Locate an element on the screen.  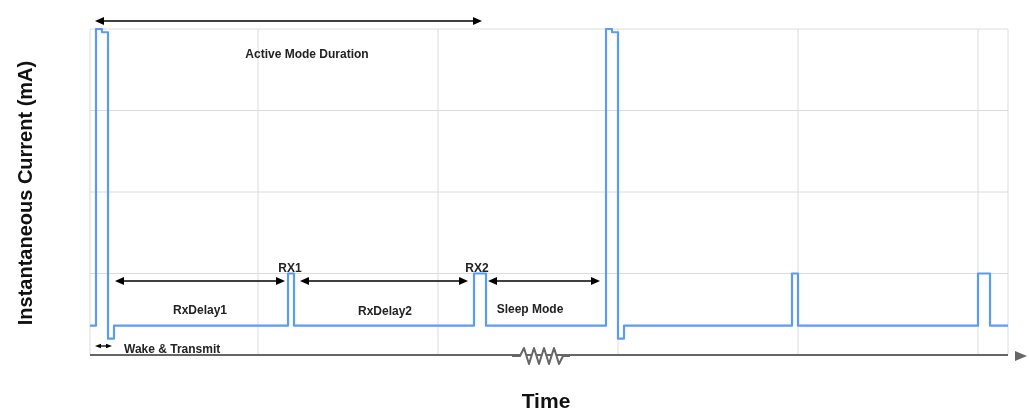
annotation: Active Mode Duration is located at coordinates (307, 54).